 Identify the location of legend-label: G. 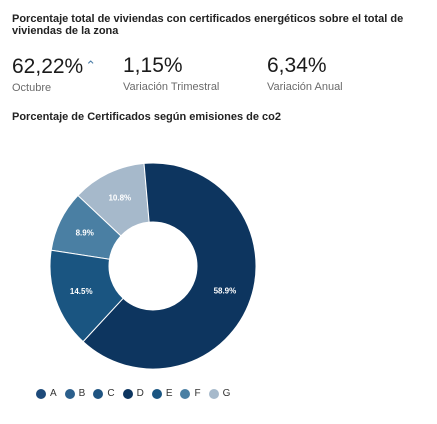
(226, 393).